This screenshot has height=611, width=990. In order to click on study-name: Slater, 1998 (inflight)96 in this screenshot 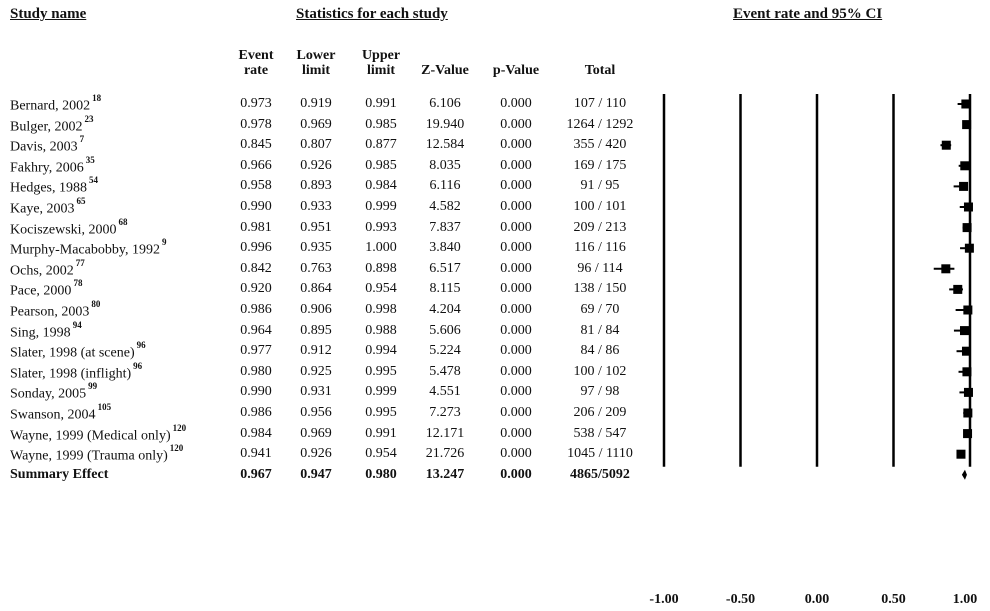, I will do `click(76, 372)`.